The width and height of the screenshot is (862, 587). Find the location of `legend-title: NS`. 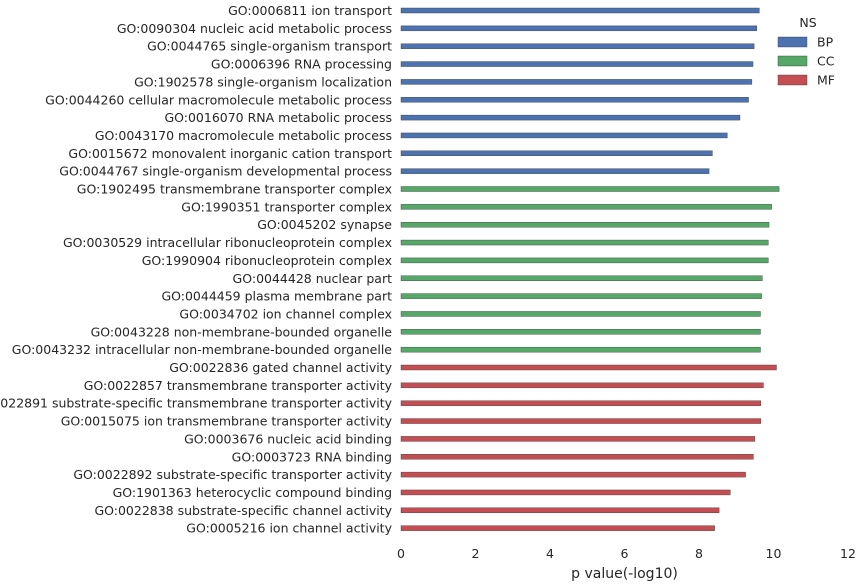

legend-title: NS is located at coordinates (807, 22).